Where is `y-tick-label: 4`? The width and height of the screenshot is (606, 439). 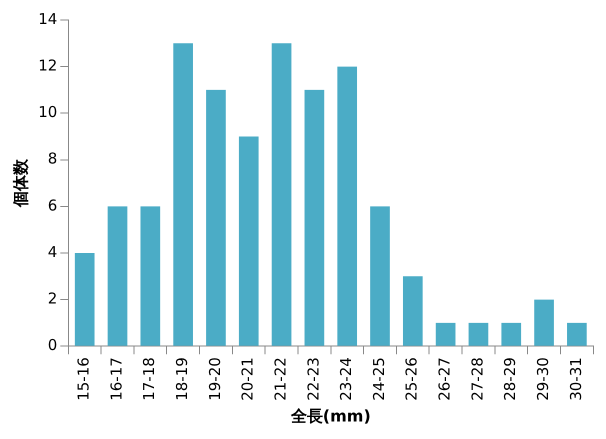
y-tick-label: 4 is located at coordinates (53, 251).